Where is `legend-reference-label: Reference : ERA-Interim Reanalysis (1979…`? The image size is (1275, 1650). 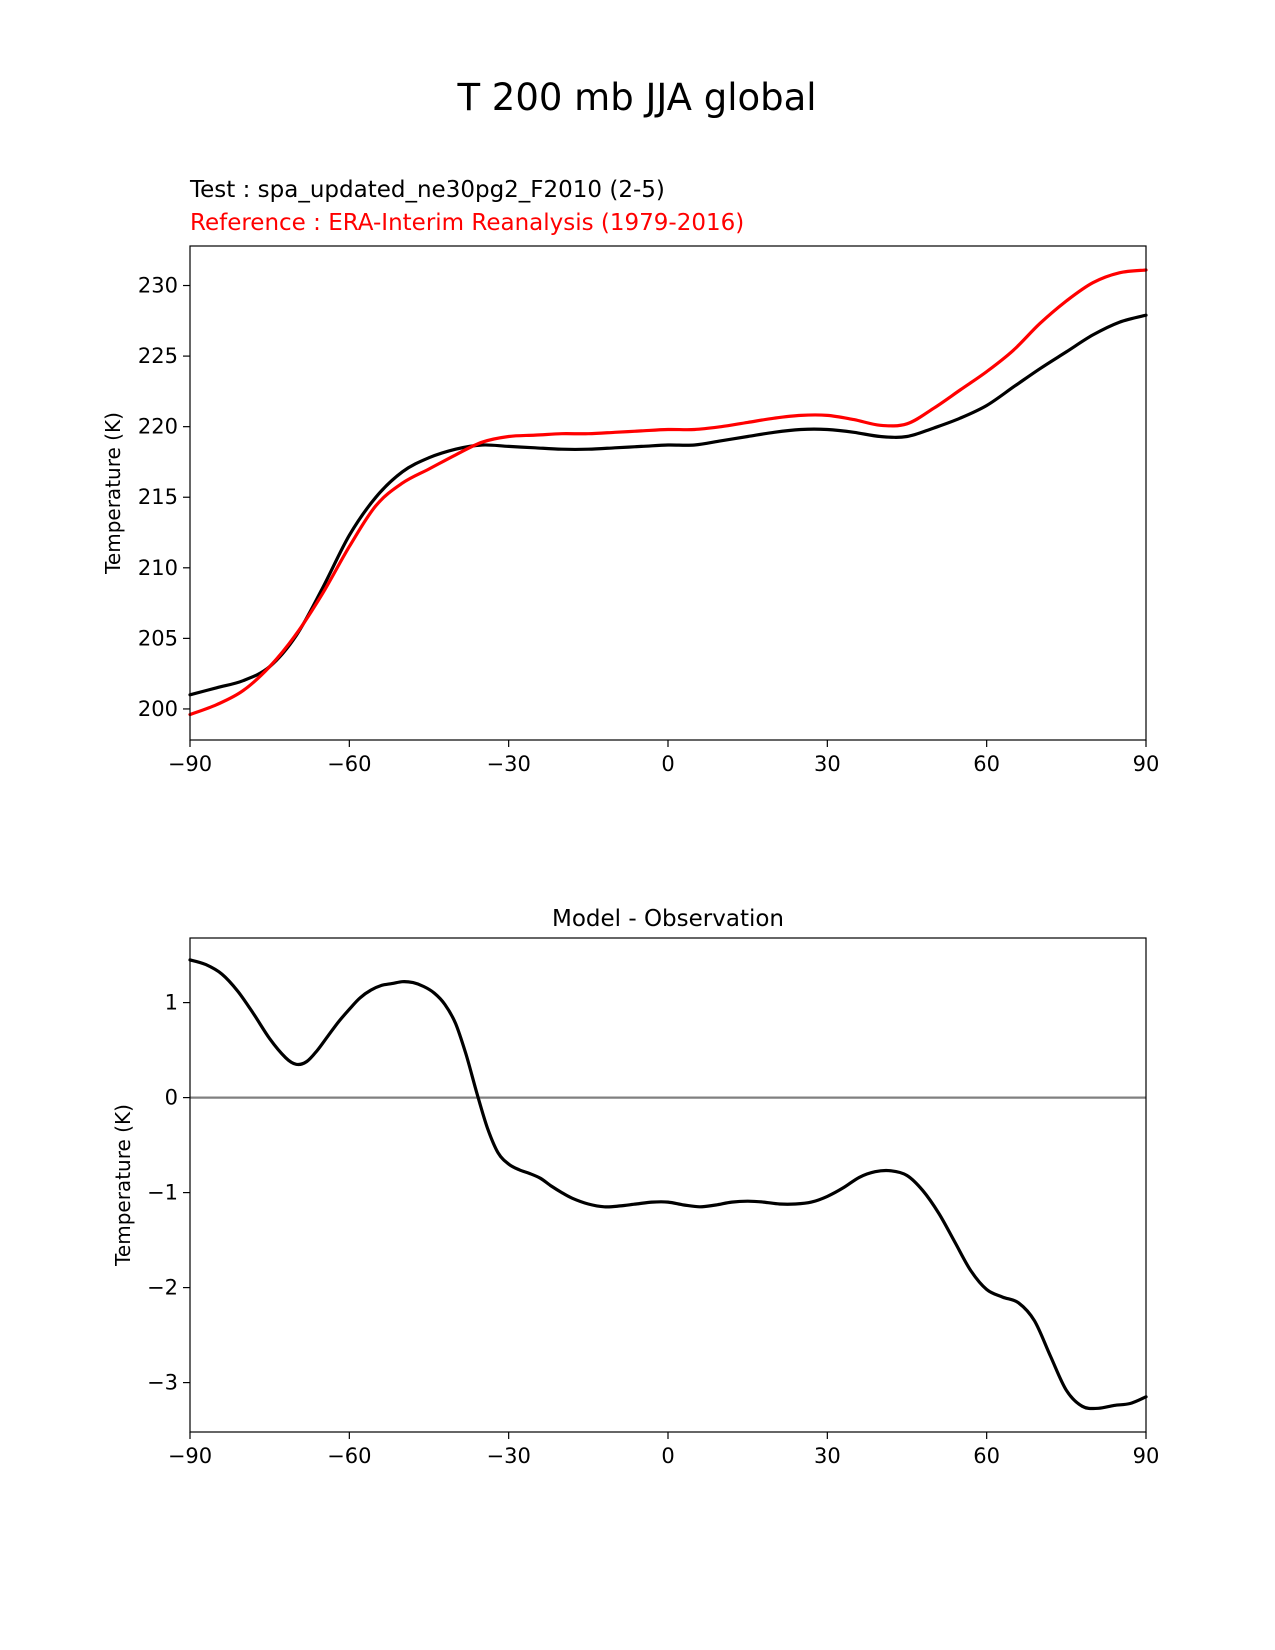 legend-reference-label: Reference : ERA-Interim Reanalysis (1979… is located at coordinates (467, 223).